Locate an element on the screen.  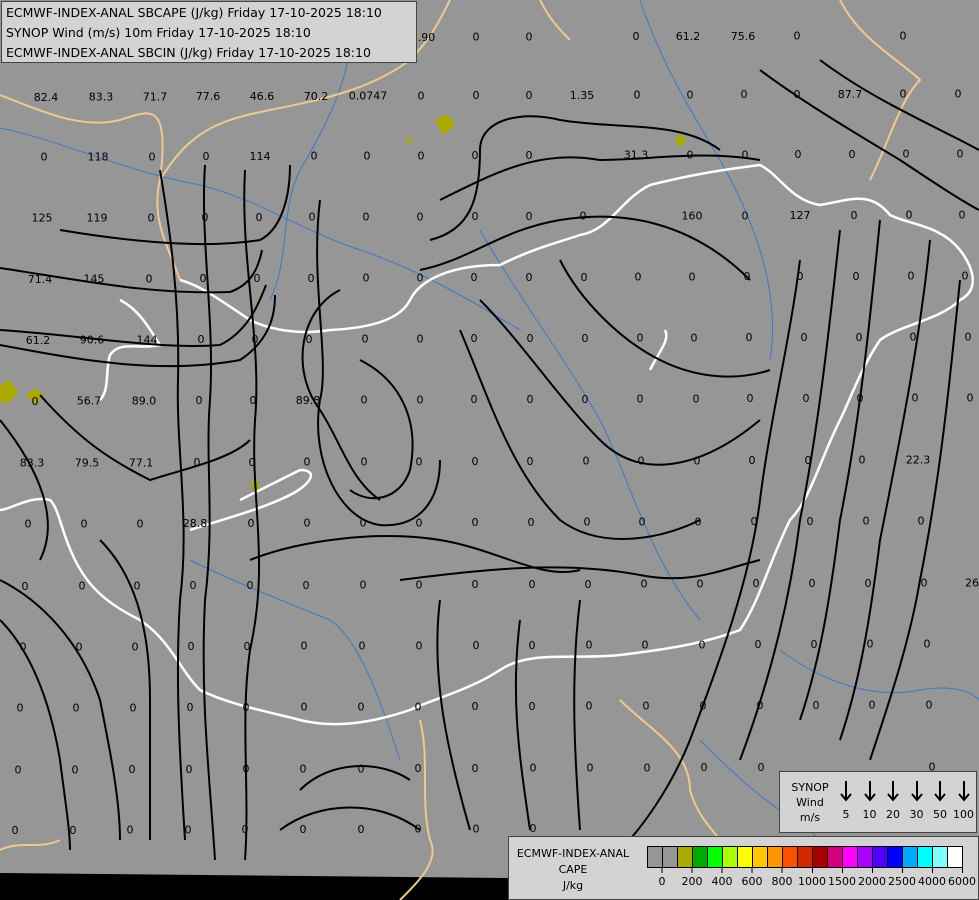
wind-legend-title-line: Wind is located at coordinates (810, 802).